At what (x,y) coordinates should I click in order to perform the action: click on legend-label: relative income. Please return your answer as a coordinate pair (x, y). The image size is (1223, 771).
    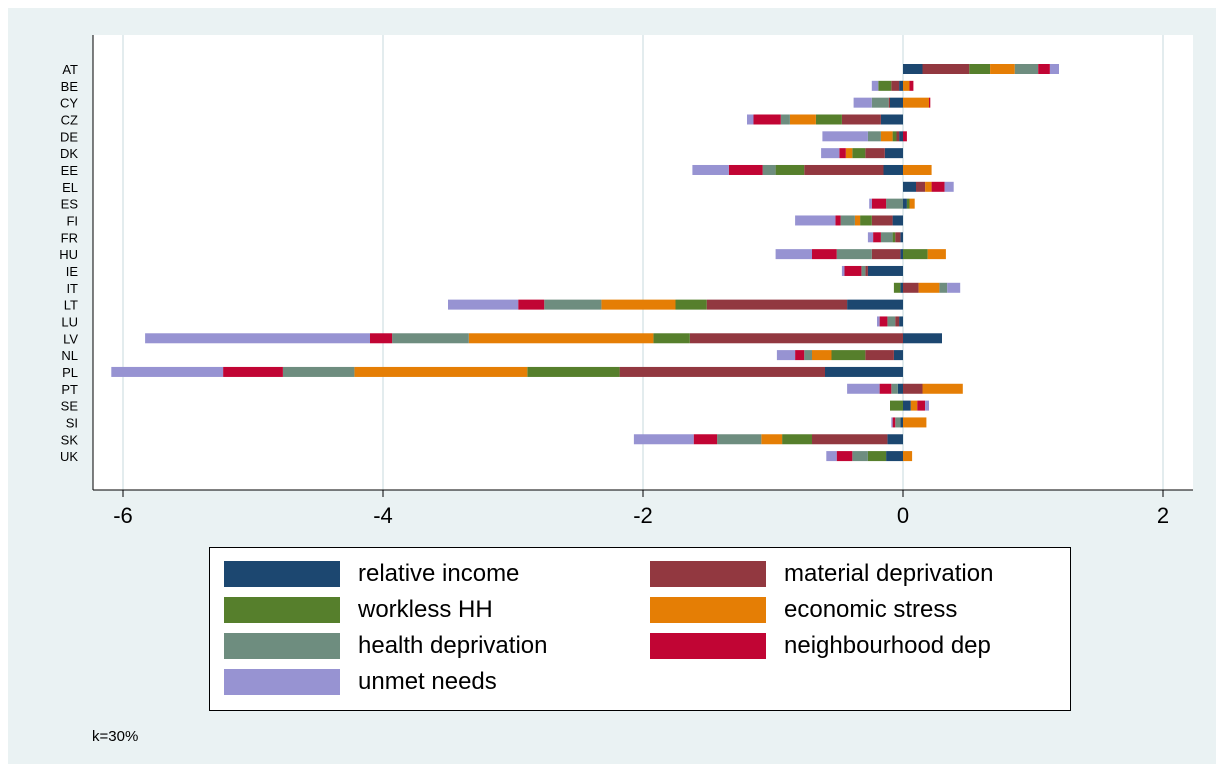
    Looking at the image, I should click on (439, 573).